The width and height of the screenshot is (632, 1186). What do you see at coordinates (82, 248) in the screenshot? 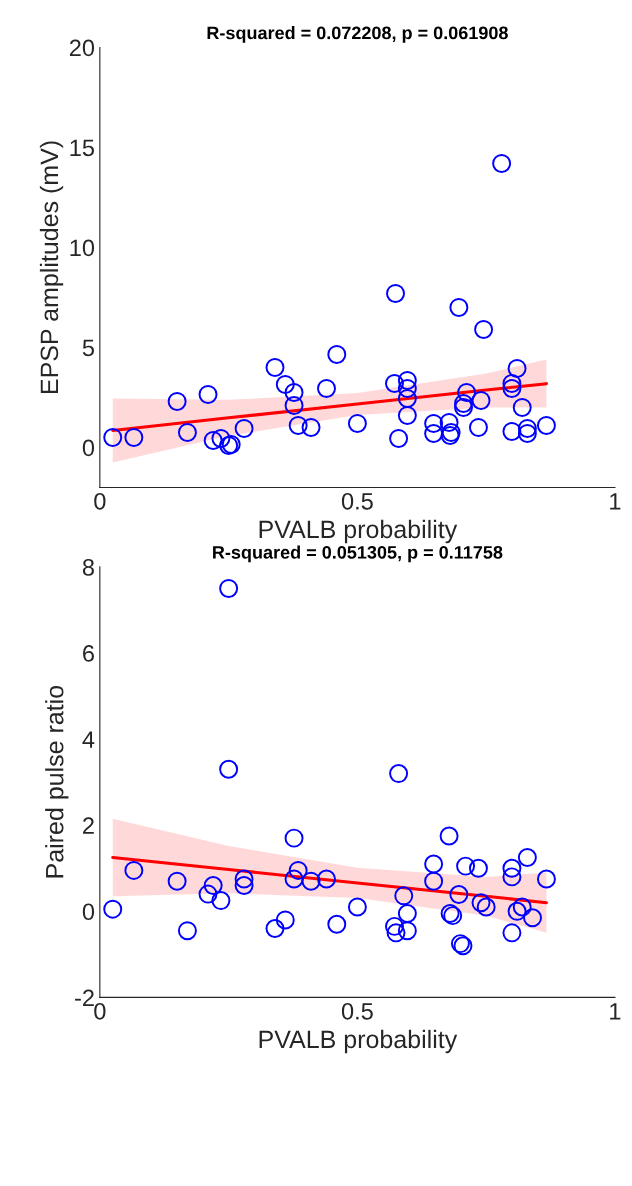
I see `y-tick-label: 10` at bounding box center [82, 248].